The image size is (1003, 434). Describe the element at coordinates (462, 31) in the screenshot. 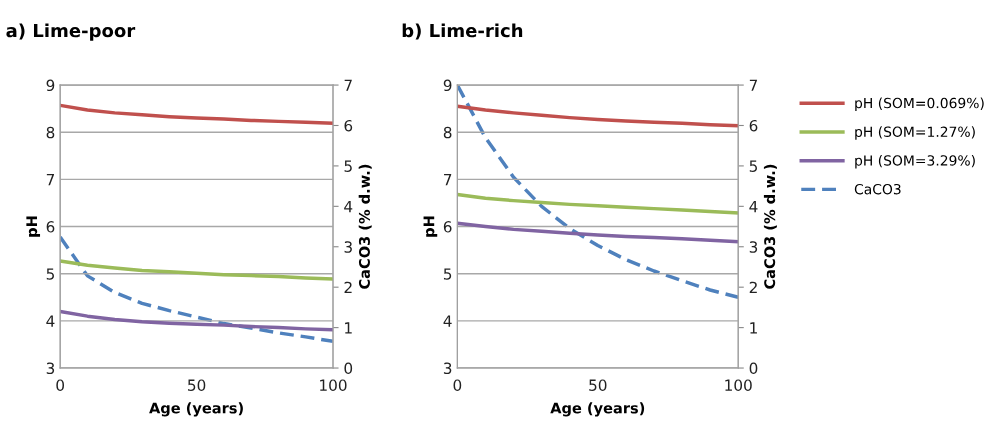

I see `chart-title: b) Lime-rich` at that location.